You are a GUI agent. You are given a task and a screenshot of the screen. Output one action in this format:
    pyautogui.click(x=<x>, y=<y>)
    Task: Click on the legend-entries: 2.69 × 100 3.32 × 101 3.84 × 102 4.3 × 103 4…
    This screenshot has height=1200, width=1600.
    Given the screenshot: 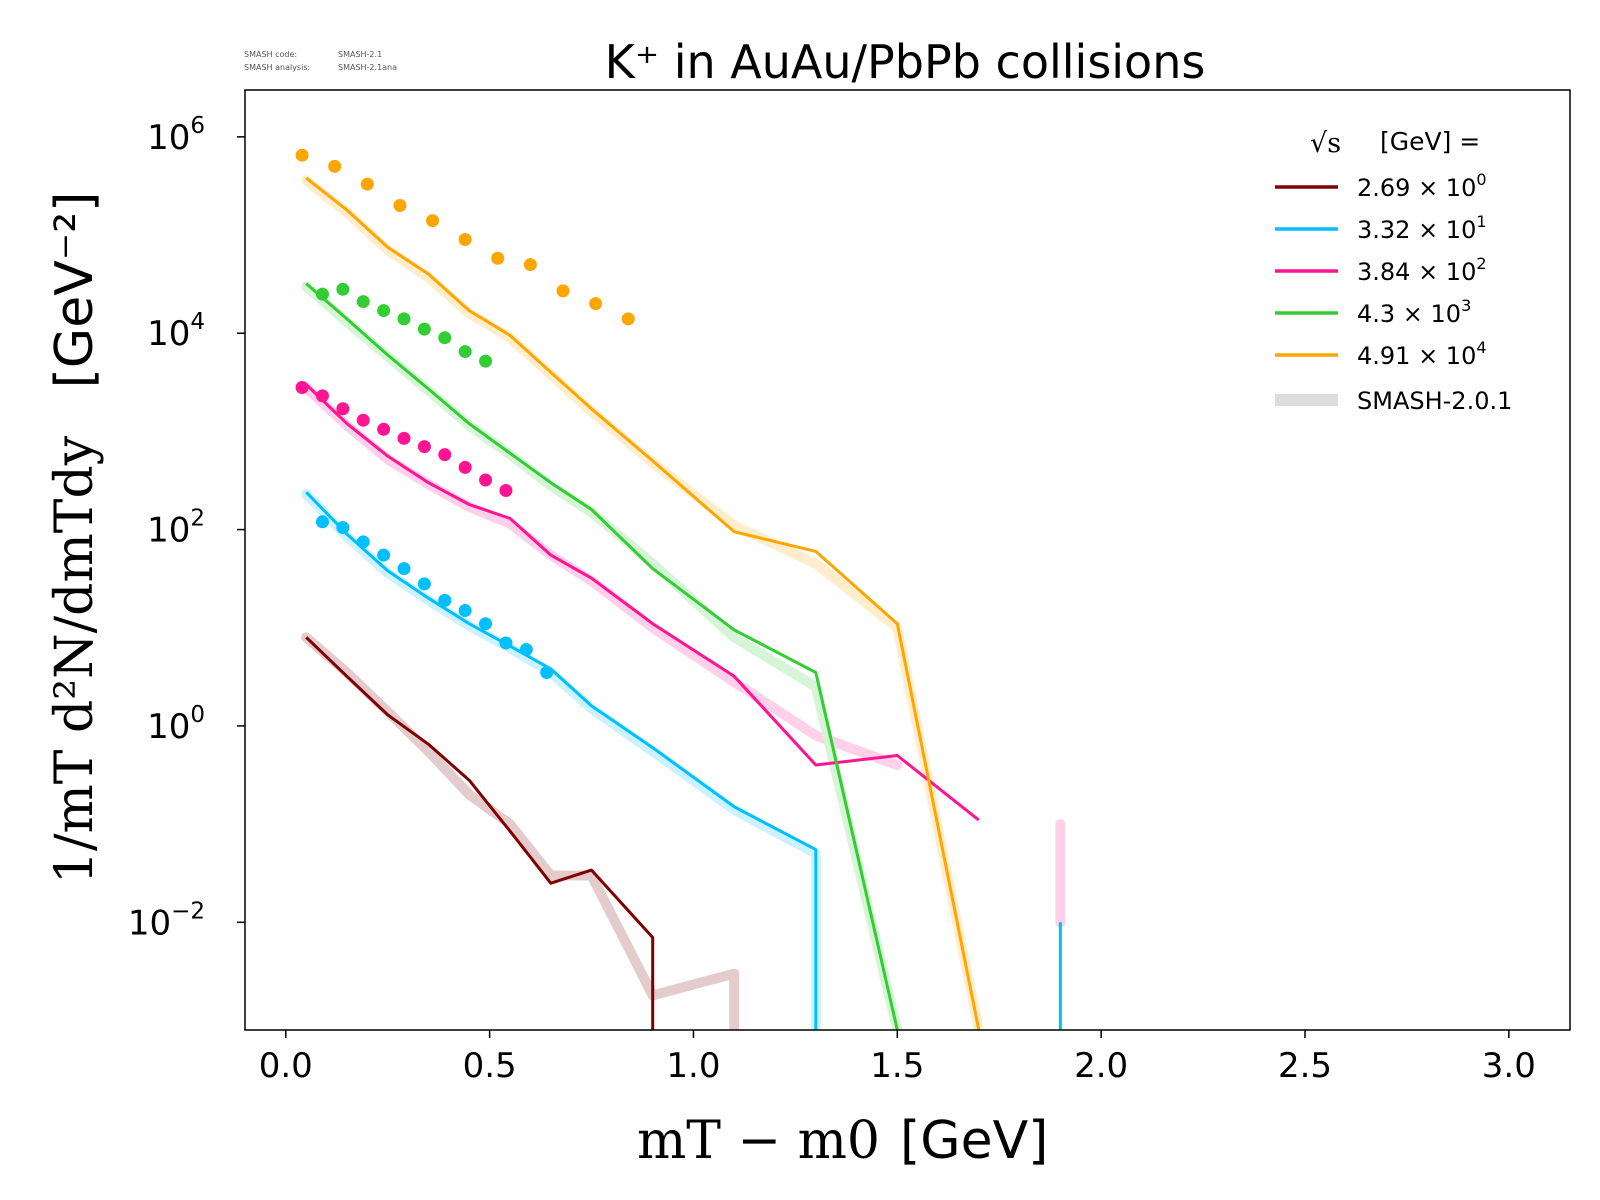 What is the action you would take?
    pyautogui.click(x=1381, y=270)
    